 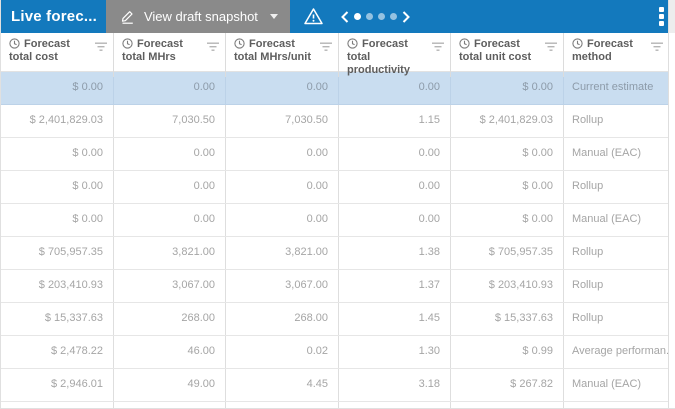 I want to click on view-draft-snapshot-button: View draft snapshot, so click(x=197, y=16).